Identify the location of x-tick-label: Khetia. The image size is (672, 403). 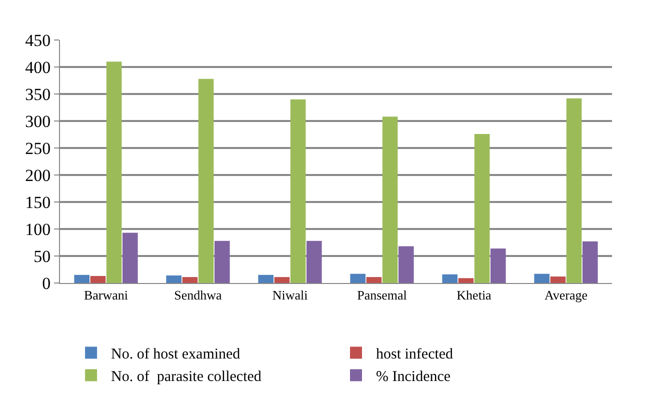
(474, 295).